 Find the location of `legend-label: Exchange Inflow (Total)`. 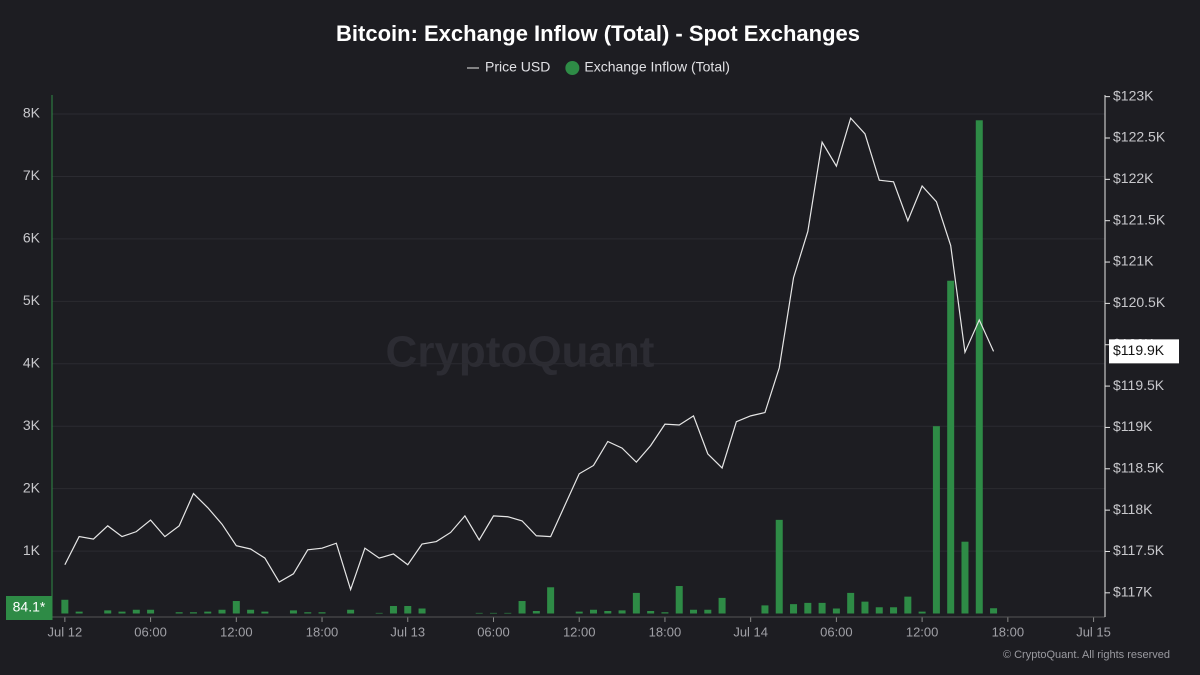

legend-label: Exchange Inflow (Total) is located at coordinates (657, 67).